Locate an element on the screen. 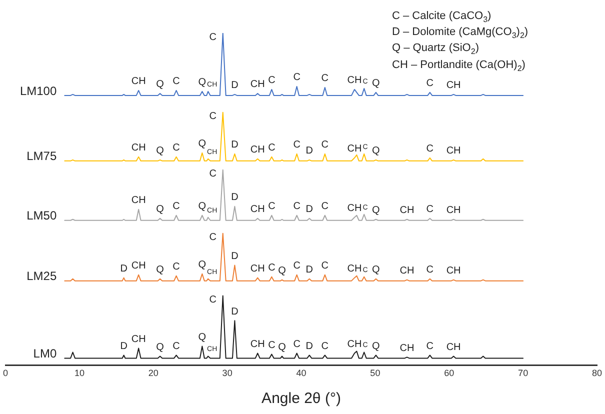 The width and height of the screenshot is (605, 414). x-tick-label: 50 is located at coordinates (375, 373).